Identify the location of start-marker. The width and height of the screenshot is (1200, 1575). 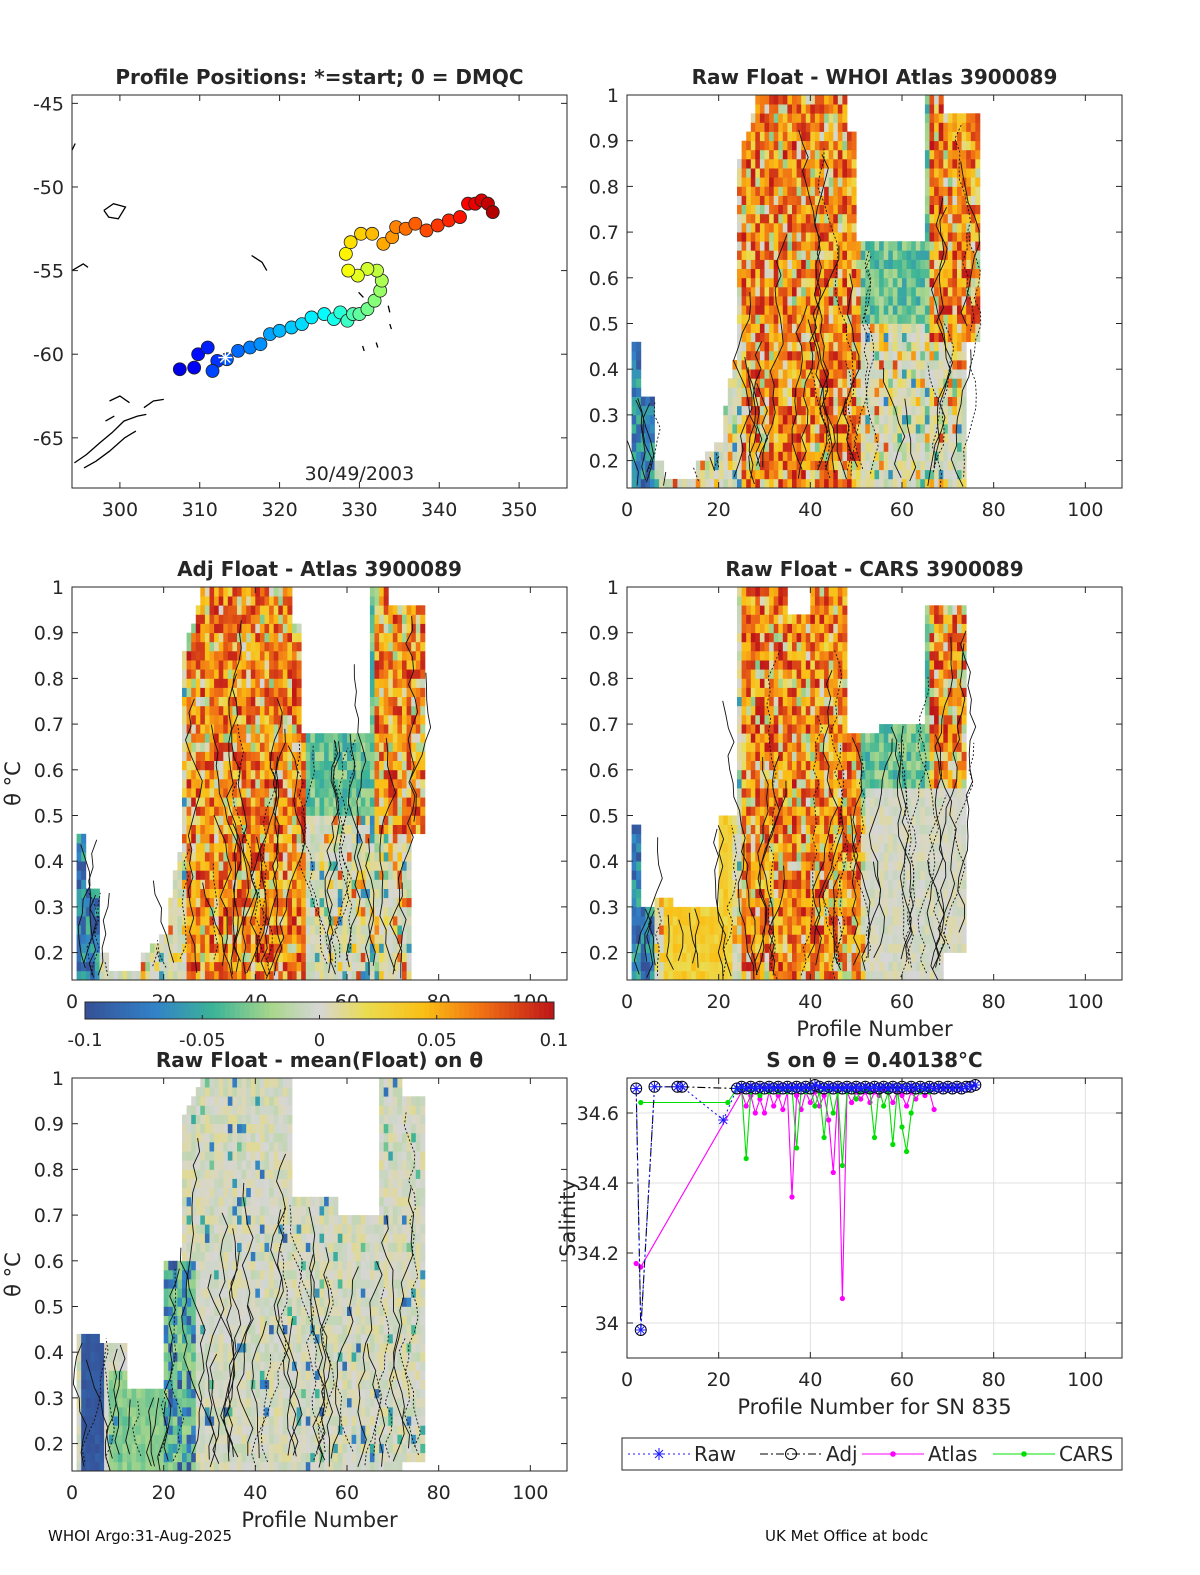
(225, 358).